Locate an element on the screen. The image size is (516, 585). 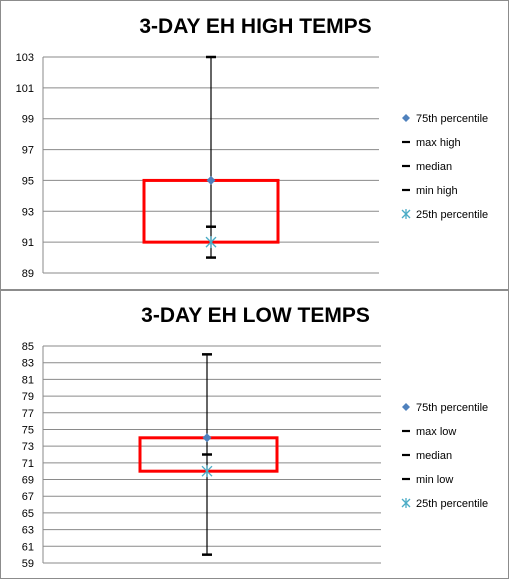
legend-label: max low is located at coordinates (436, 432).